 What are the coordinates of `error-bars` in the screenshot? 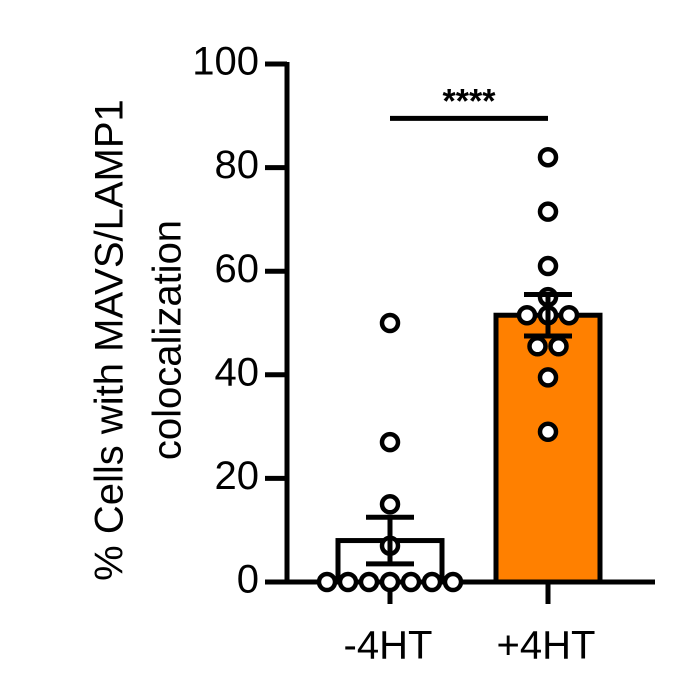 It's located at (469, 429).